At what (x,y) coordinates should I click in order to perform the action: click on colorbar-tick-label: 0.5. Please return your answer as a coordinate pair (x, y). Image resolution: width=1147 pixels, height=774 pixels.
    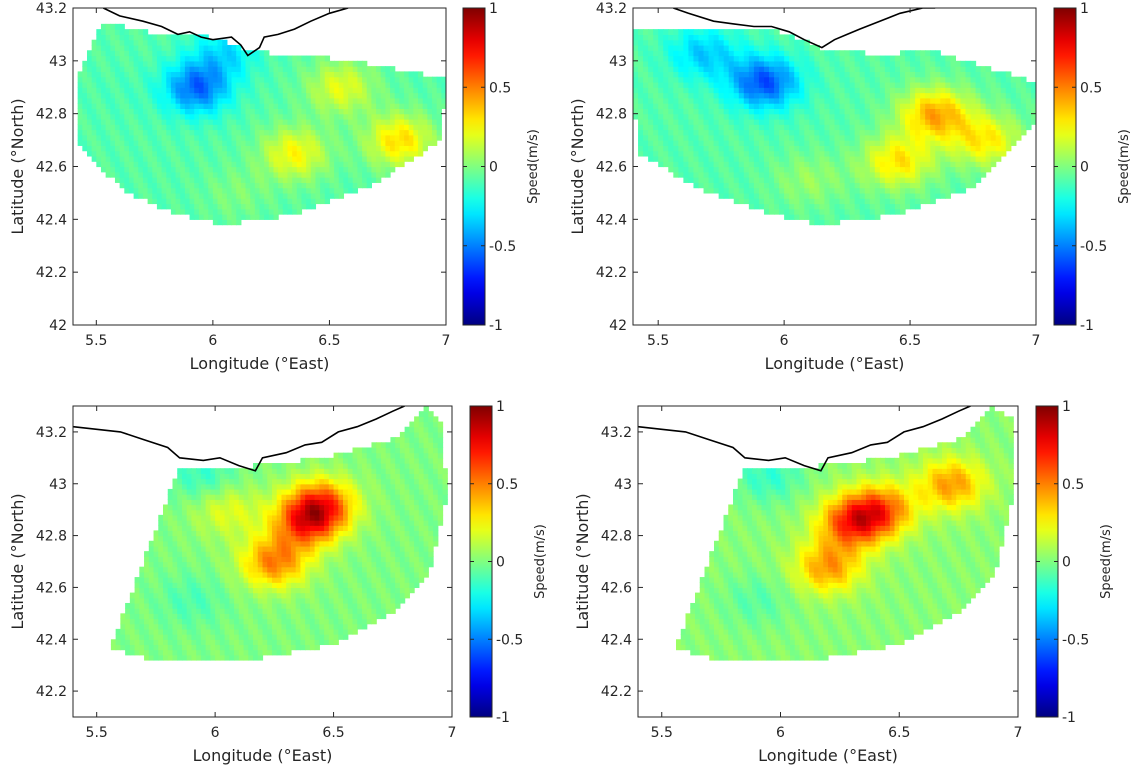
    Looking at the image, I should click on (500, 88).